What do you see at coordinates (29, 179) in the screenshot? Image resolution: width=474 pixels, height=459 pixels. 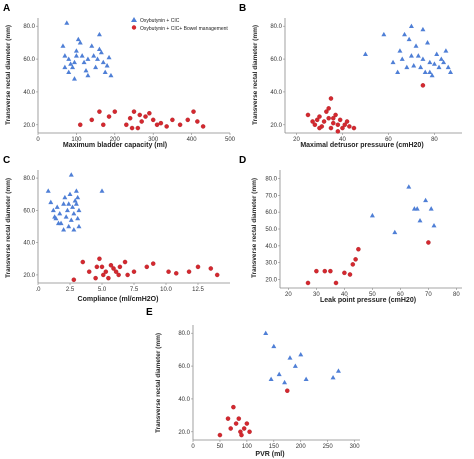 I see `y-tick-label: 80.0` at bounding box center [29, 179].